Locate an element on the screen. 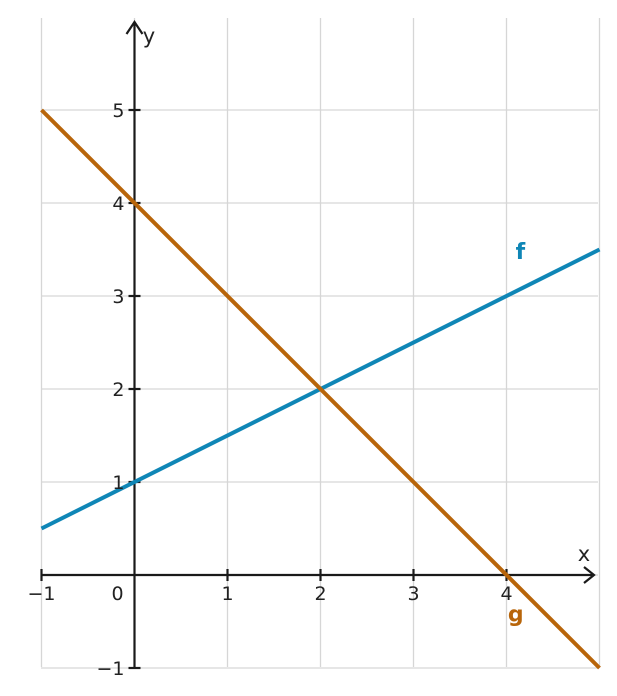 The width and height of the screenshot is (617, 696). y-axis-arrow-icon is located at coordinates (134, 27).